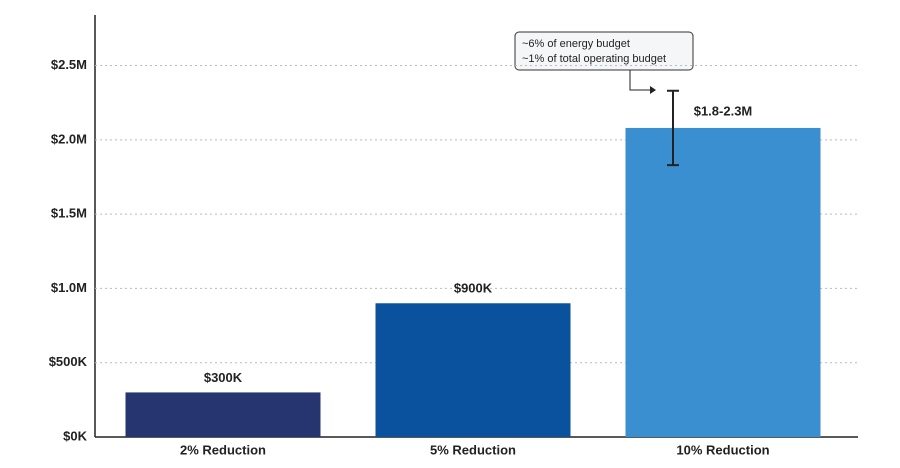 The width and height of the screenshot is (900, 468). Describe the element at coordinates (722, 449) in the screenshot. I see `x-tick-label: 10% Reduction` at that location.